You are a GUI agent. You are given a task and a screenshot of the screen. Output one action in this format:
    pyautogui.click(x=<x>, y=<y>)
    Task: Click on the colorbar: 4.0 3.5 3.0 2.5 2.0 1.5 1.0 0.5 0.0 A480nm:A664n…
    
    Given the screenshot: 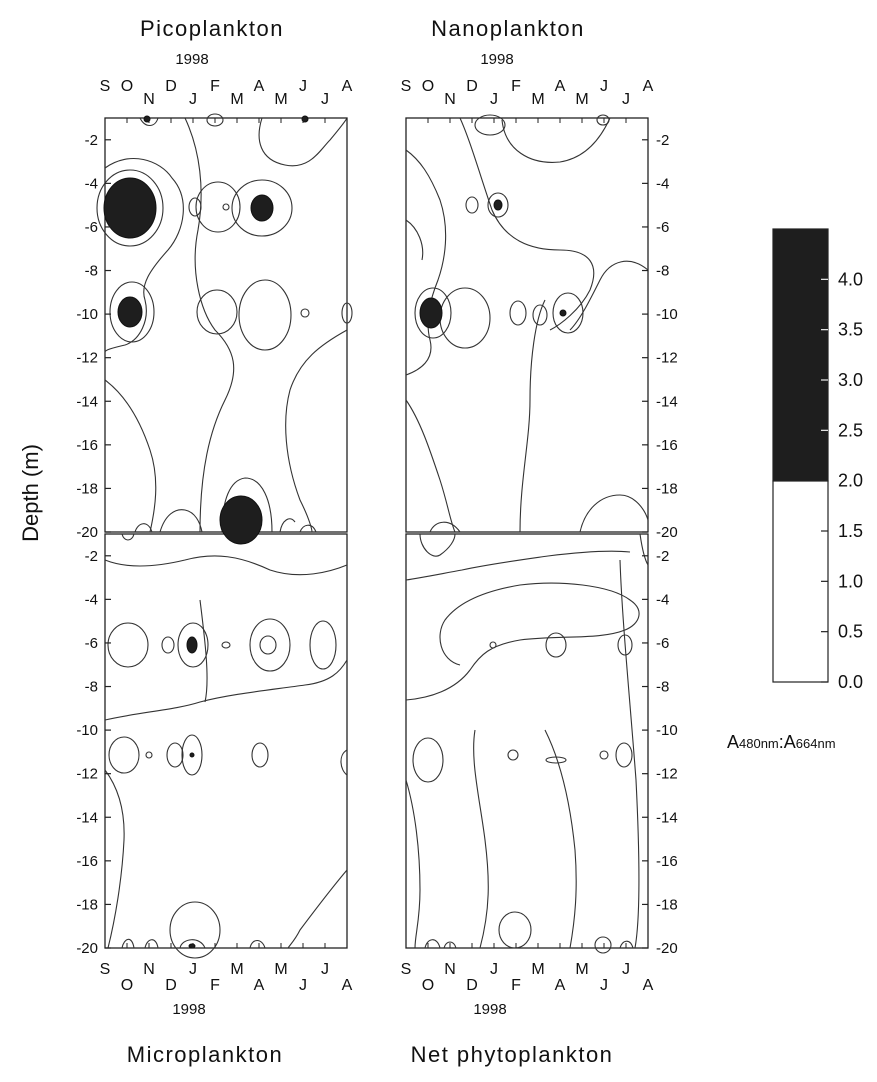 What is the action you would take?
    pyautogui.click(x=795, y=490)
    